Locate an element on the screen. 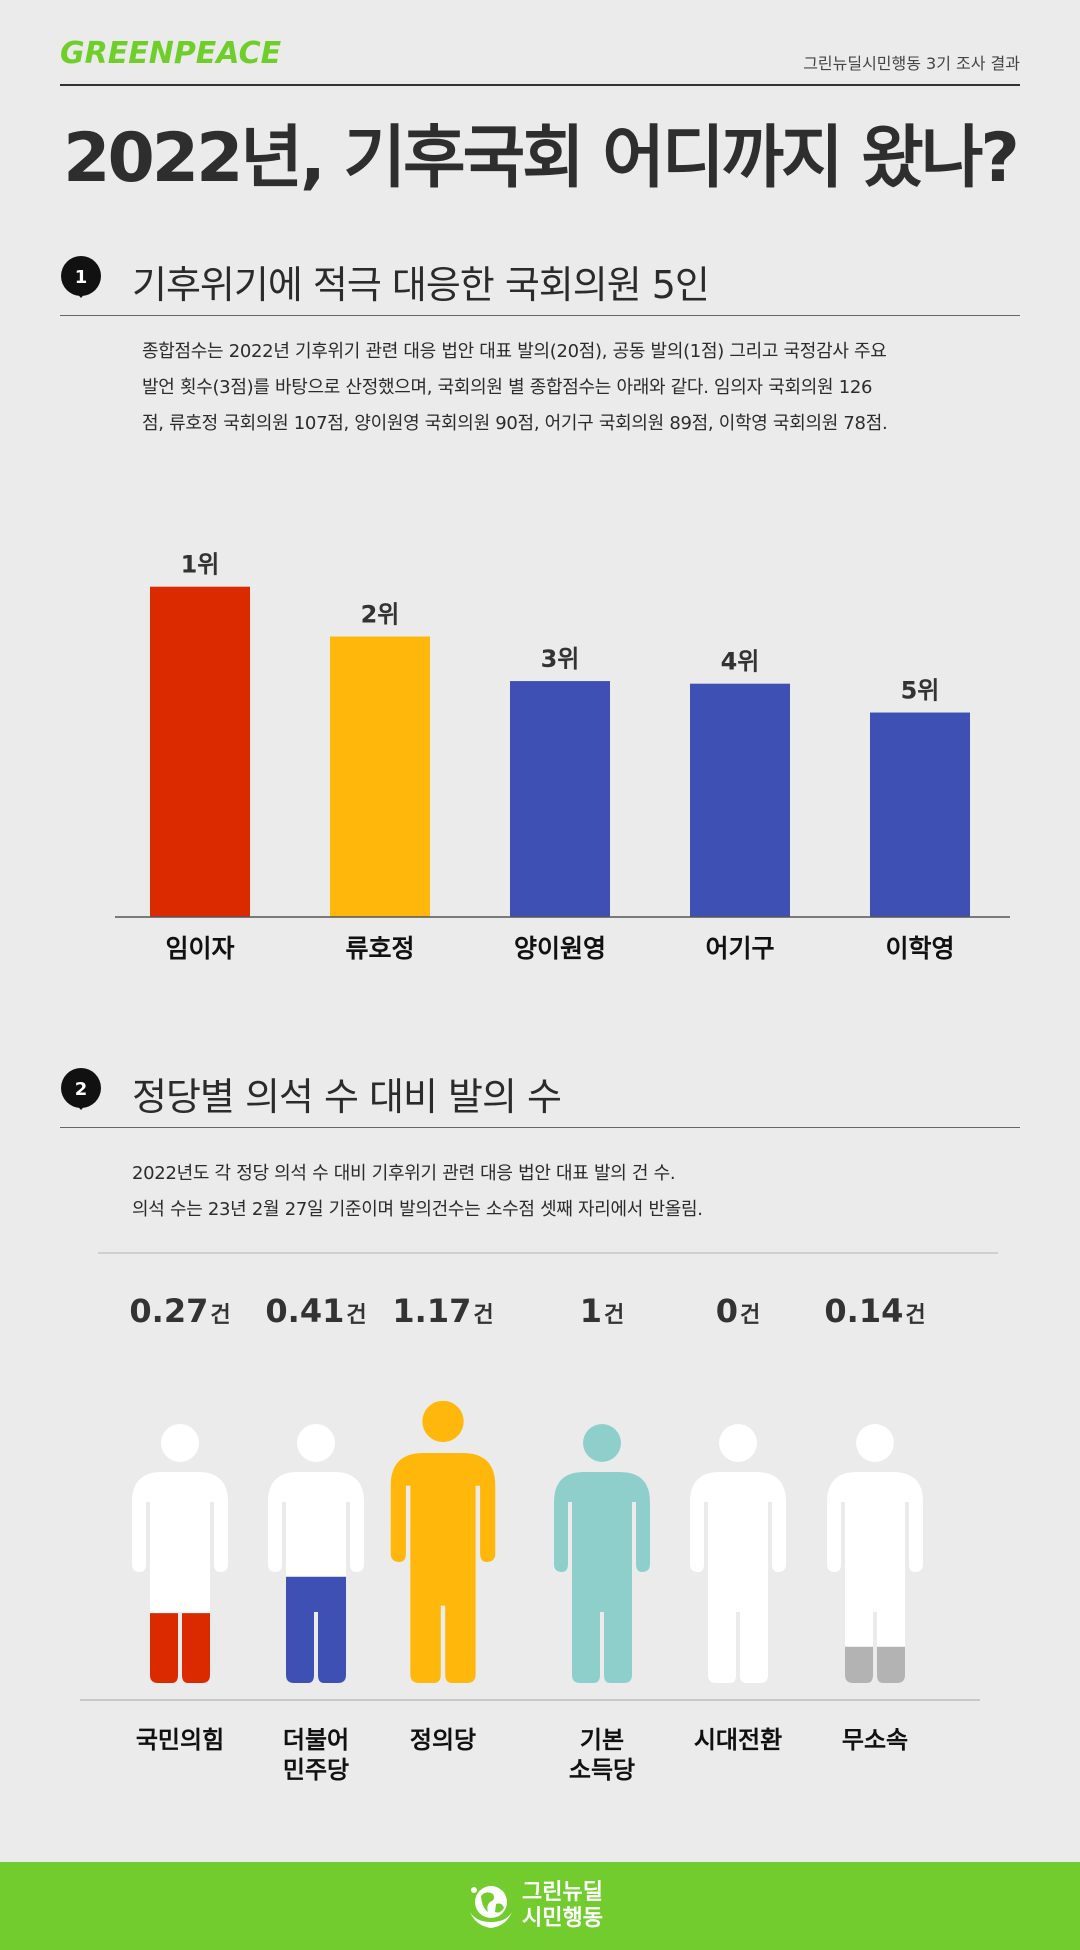 Image resolution: width=1080 pixels, height=1950 pixels. section1-number: 1 is located at coordinates (81, 277).